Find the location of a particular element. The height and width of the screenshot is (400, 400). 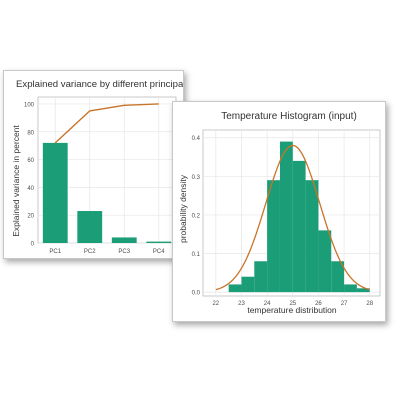

pca-y-tick-label: 20 is located at coordinates (30, 217).